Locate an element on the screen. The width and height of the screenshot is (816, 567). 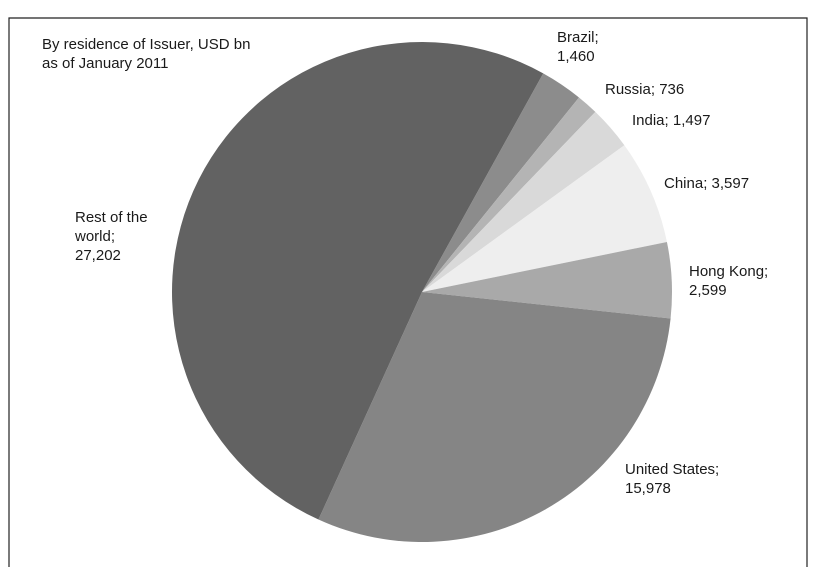
slice-label: Rest of the world; 27,202 is located at coordinates (116, 236).